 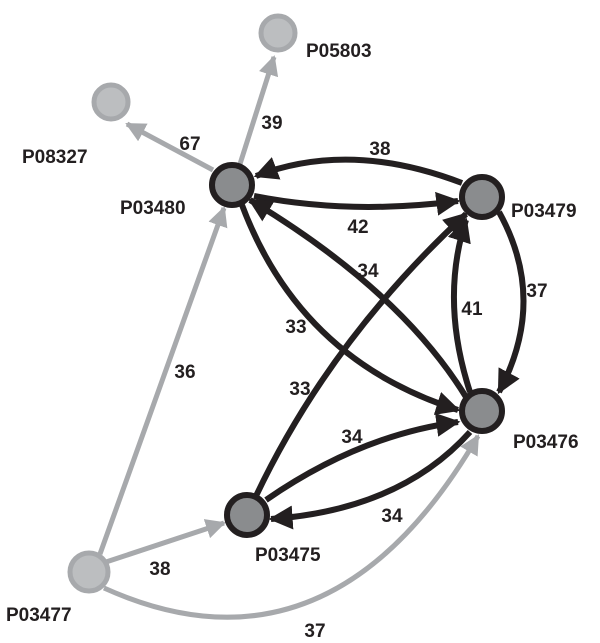 What do you see at coordinates (357, 203) in the screenshot?
I see `edge-p03480-to-p03479` at bounding box center [357, 203].